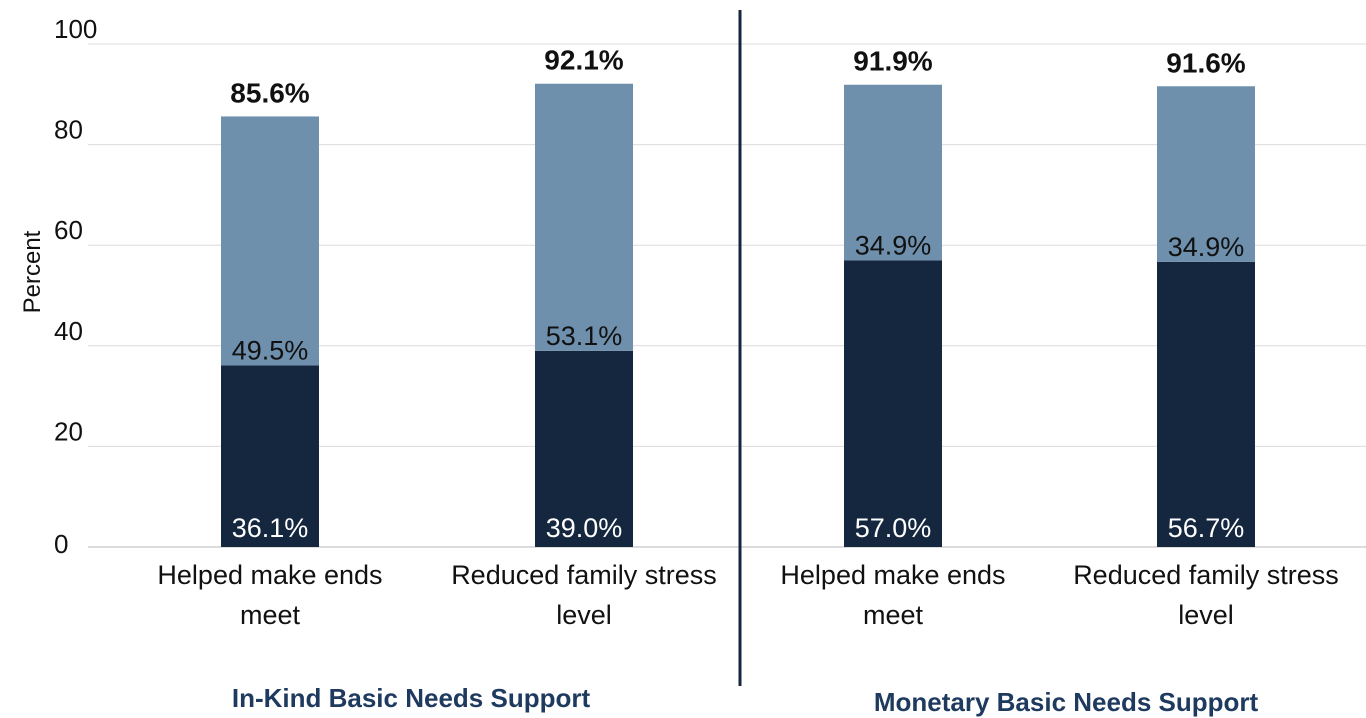 This screenshot has width=1366, height=718. Describe the element at coordinates (584, 336) in the screenshot. I see `segment-value-label: 53.1%` at that location.